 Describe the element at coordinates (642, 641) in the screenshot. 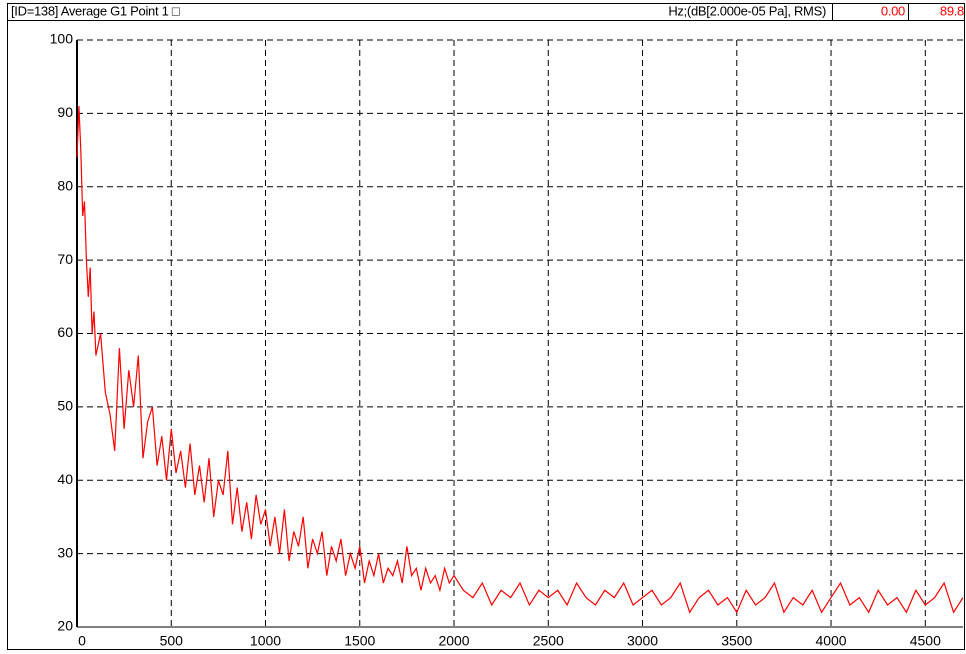

I see `x-tick-label: 3000` at that location.